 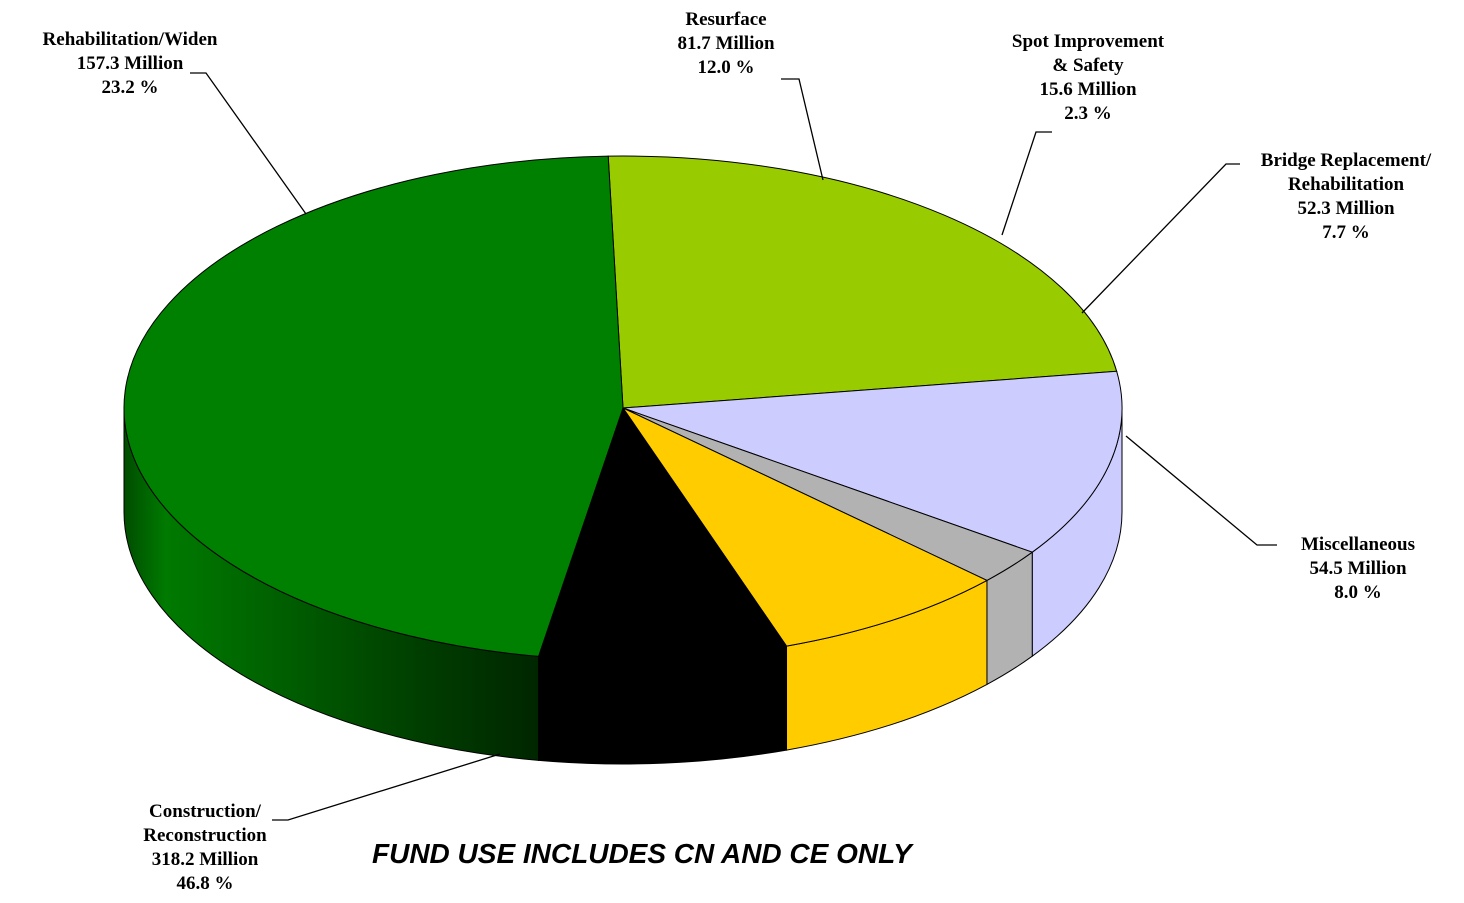 I want to click on slice-side-miscellaneous, so click(x=663, y=705).